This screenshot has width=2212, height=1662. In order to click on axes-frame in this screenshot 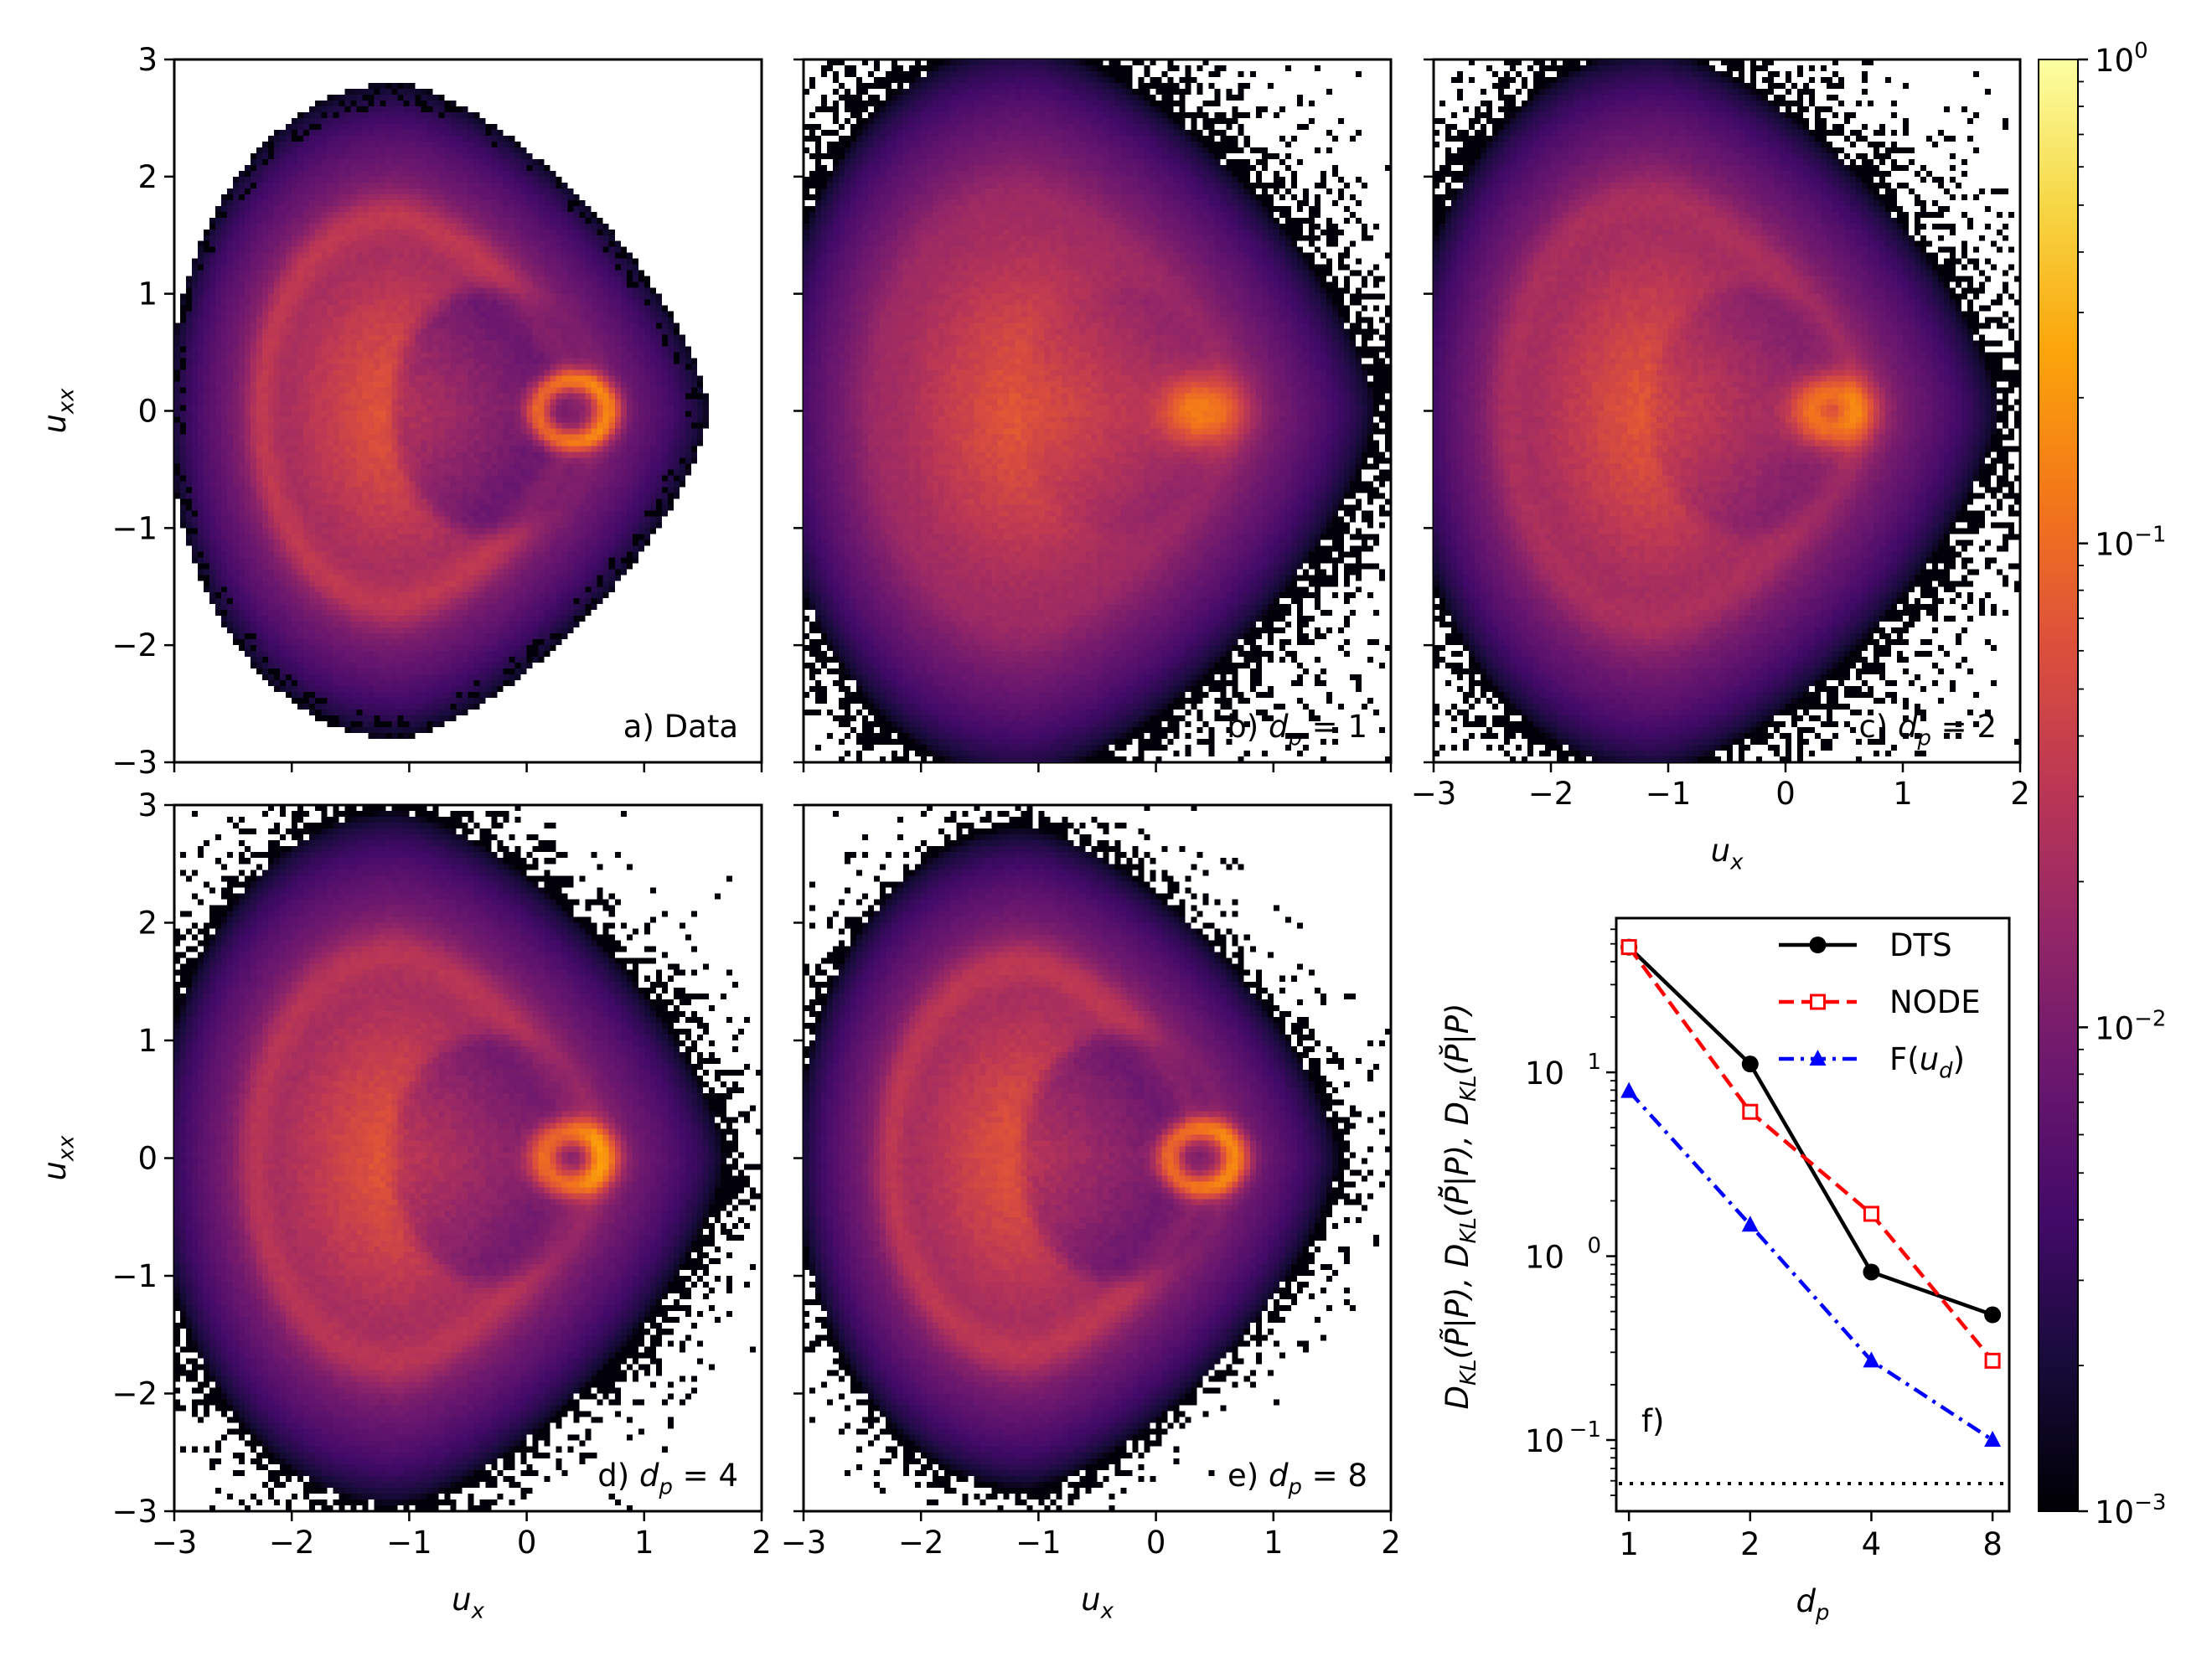, I will do `click(1813, 1214)`.